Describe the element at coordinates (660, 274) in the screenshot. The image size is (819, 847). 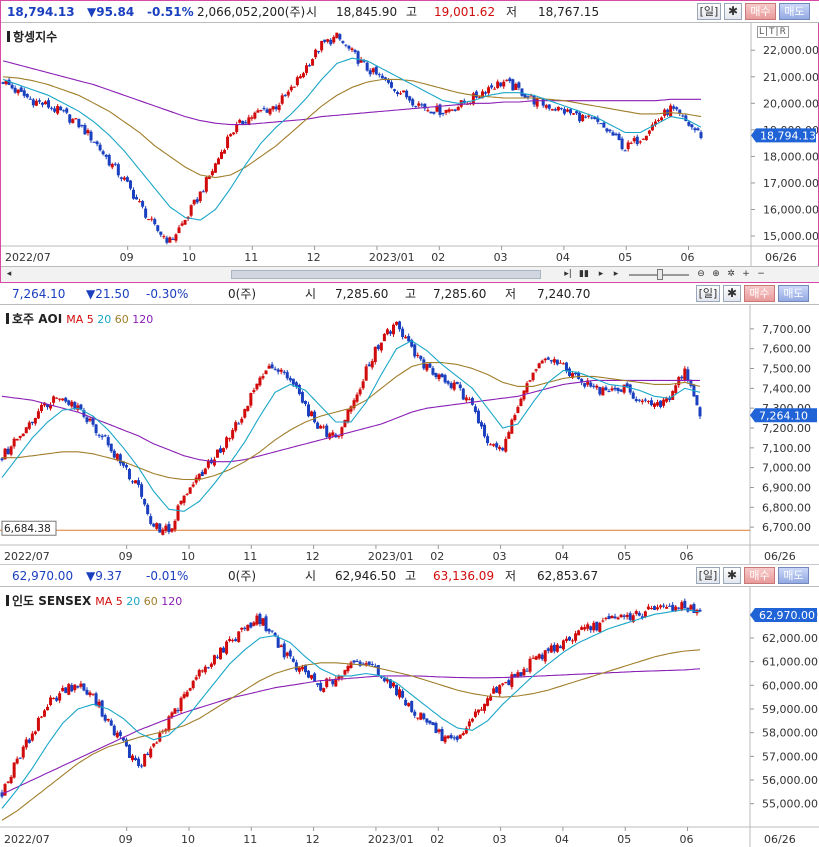
I see `zoom-knob` at that location.